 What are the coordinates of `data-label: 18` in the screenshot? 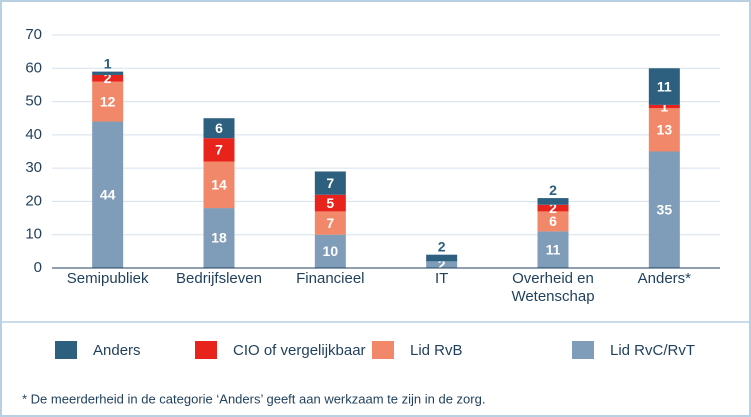 It's located at (219, 238).